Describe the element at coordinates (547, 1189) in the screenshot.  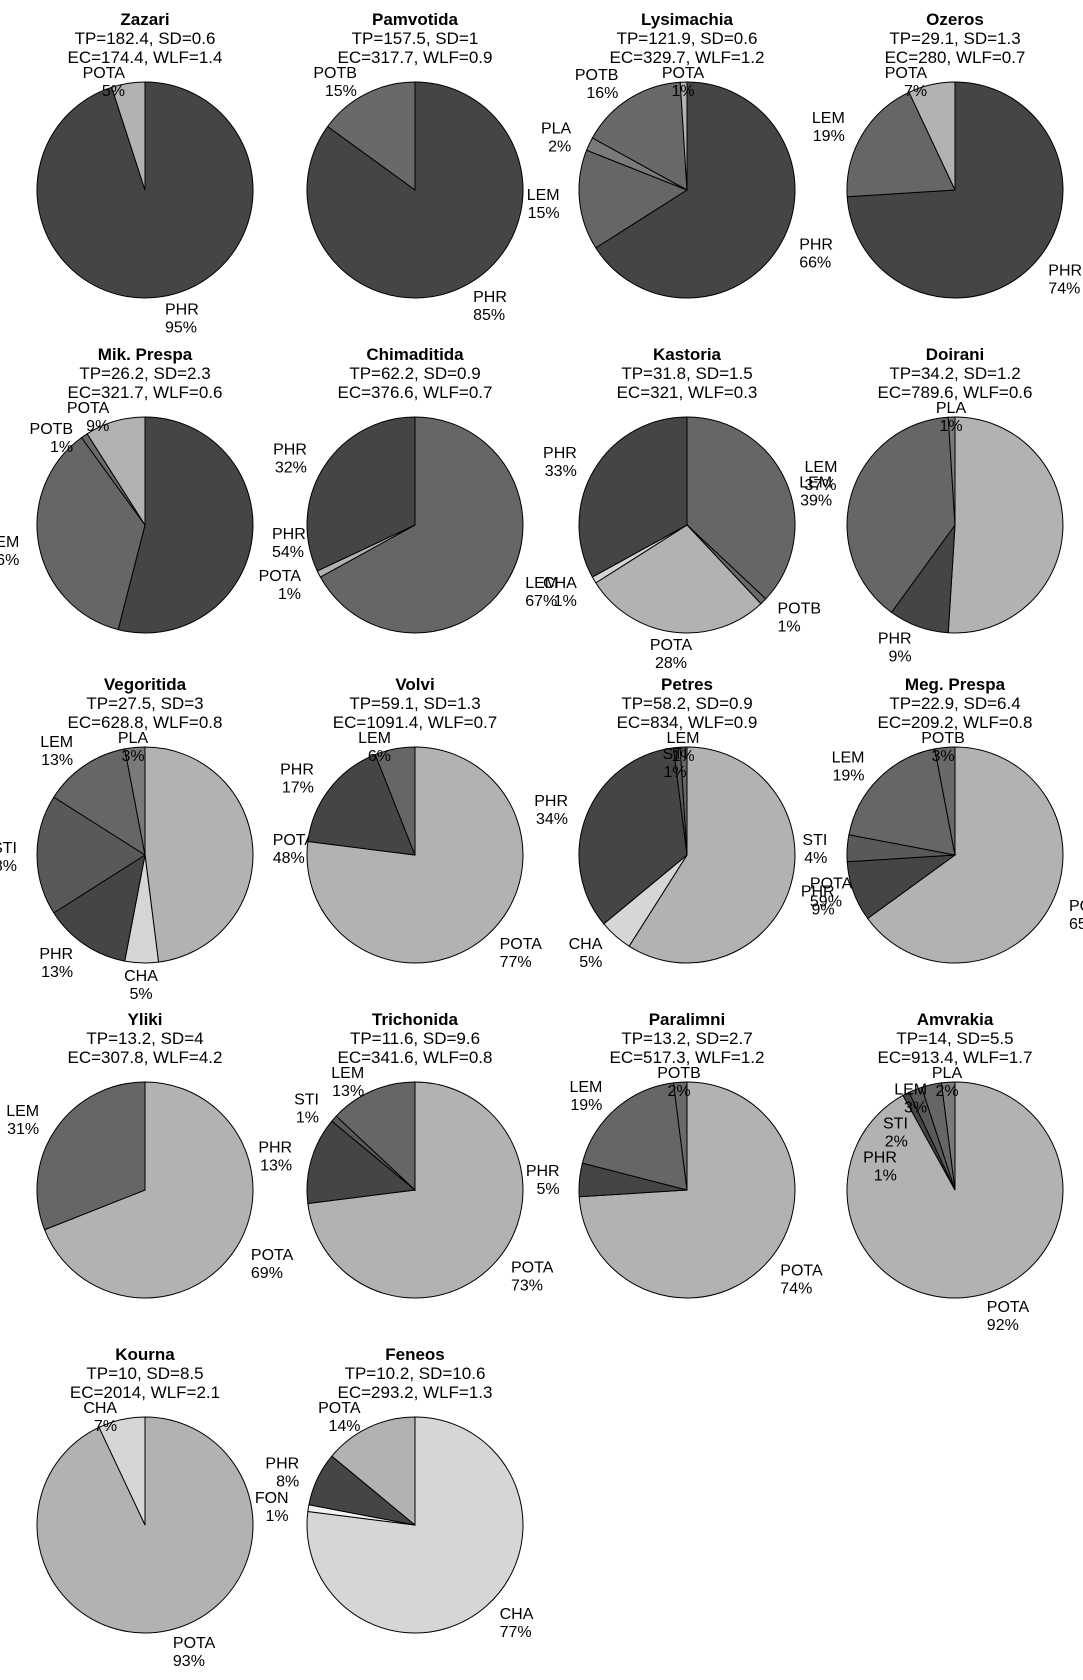
I see `pie-value-phr: 5%` at that location.